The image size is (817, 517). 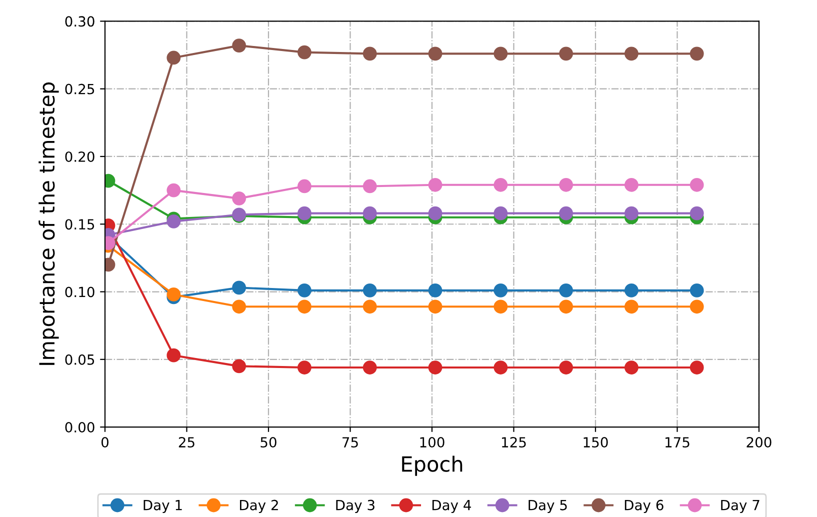 What do you see at coordinates (514, 442) in the screenshot?
I see `x-tick-label: 125` at bounding box center [514, 442].